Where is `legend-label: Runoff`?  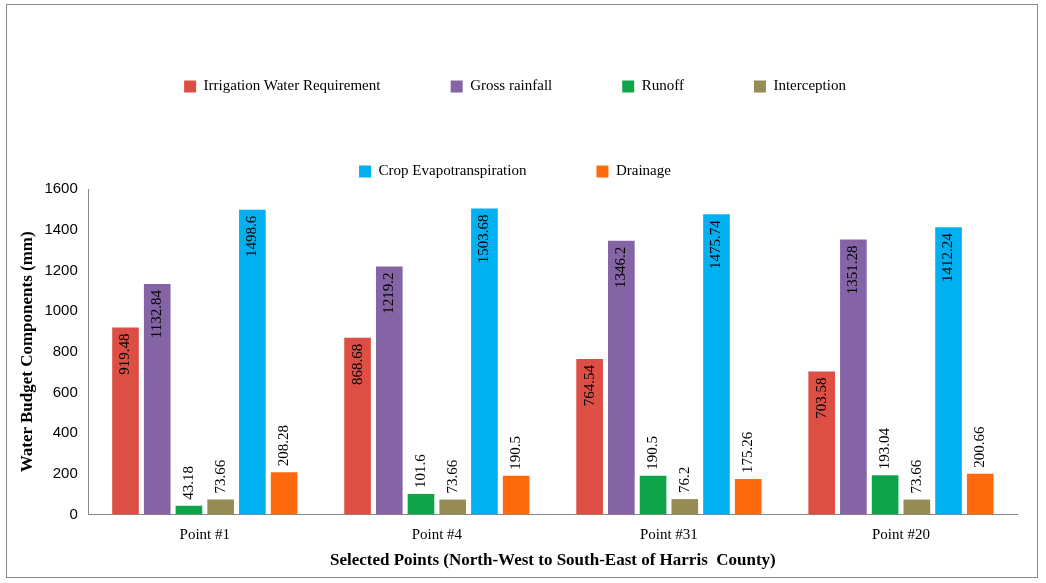 legend-label: Runoff is located at coordinates (662, 85).